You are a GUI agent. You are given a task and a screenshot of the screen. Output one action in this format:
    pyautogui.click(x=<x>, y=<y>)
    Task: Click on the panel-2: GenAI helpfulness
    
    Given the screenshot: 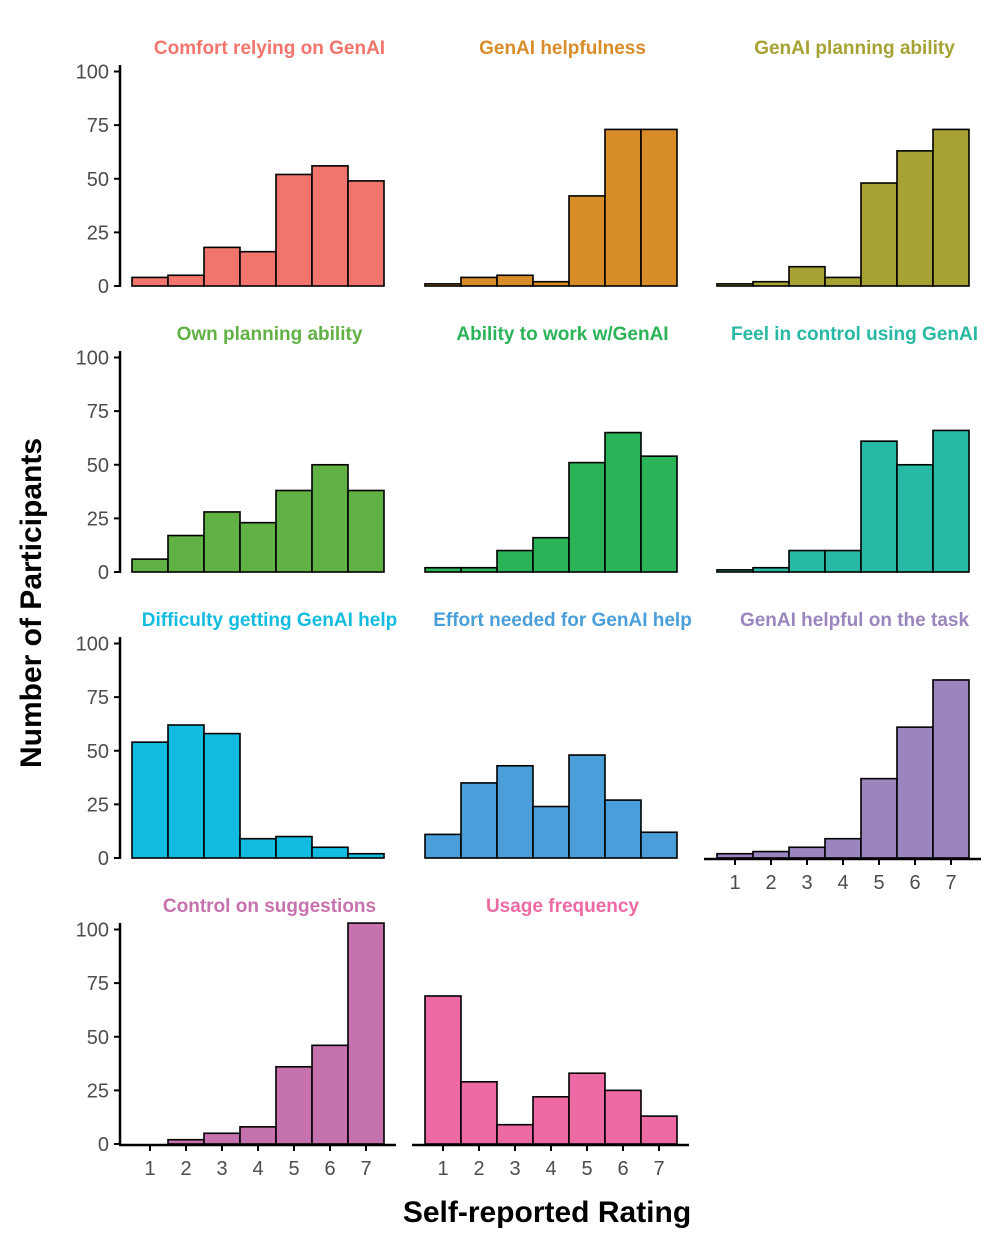 What is the action you would take?
    pyautogui.click(x=551, y=162)
    